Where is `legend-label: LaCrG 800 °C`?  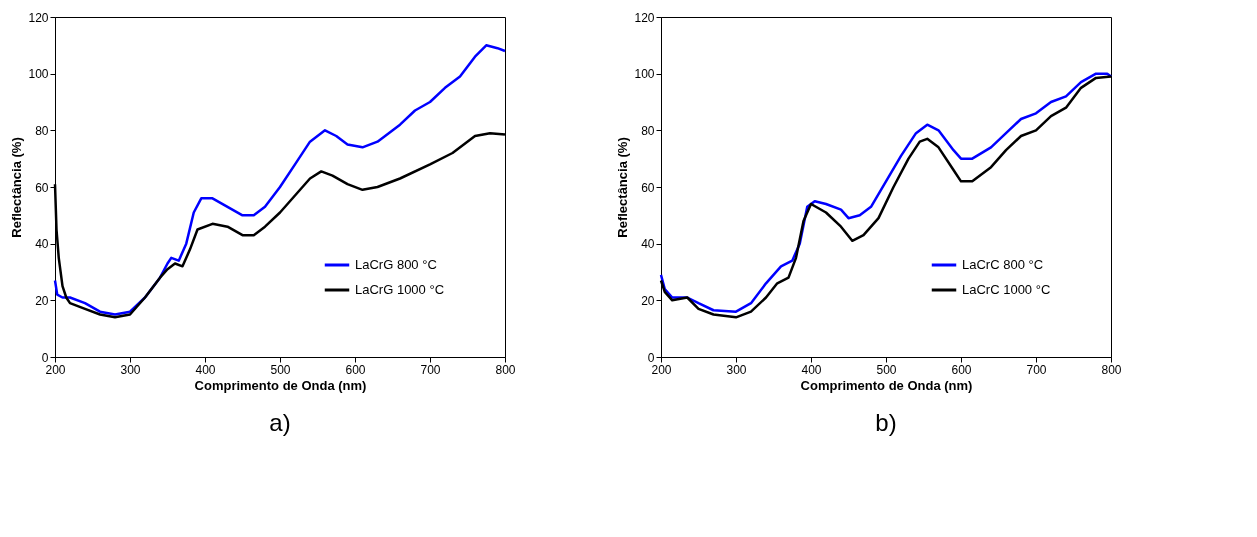
legend-label: LaCrG 800 °C is located at coordinates (396, 264).